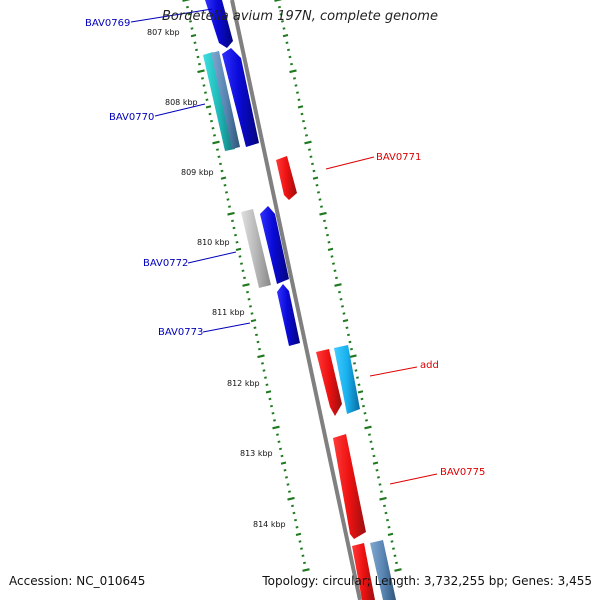  Describe the element at coordinates (256, 248) in the screenshot. I see `gene-bav0772` at that location.